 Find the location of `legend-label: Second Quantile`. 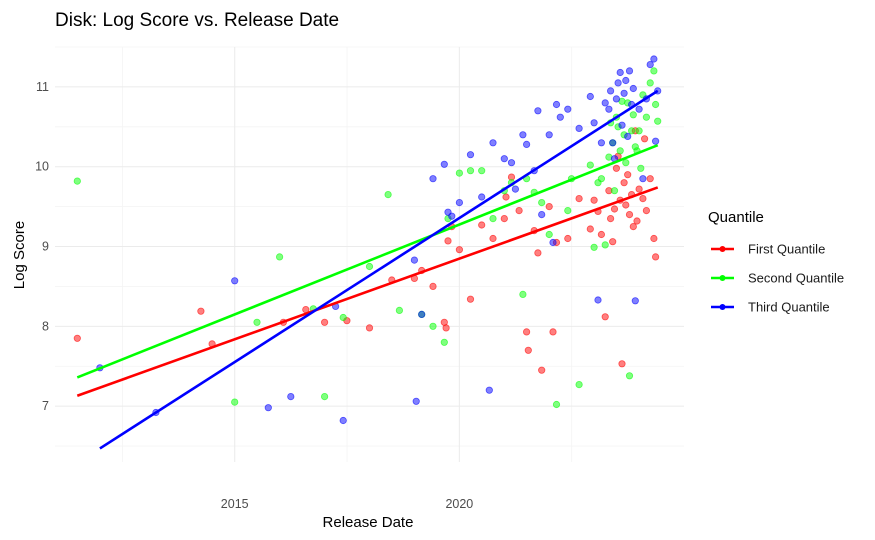

legend-label: Second Quantile is located at coordinates (796, 278).